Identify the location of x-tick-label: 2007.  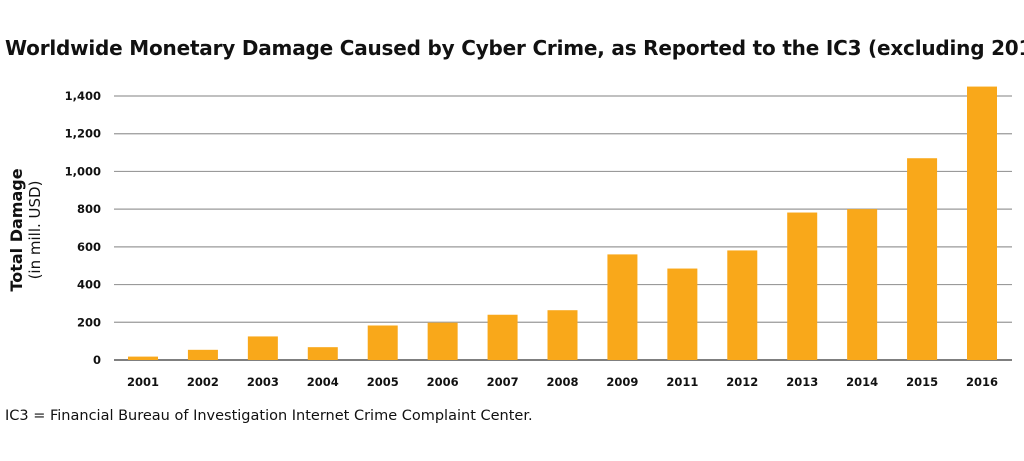
(503, 382).